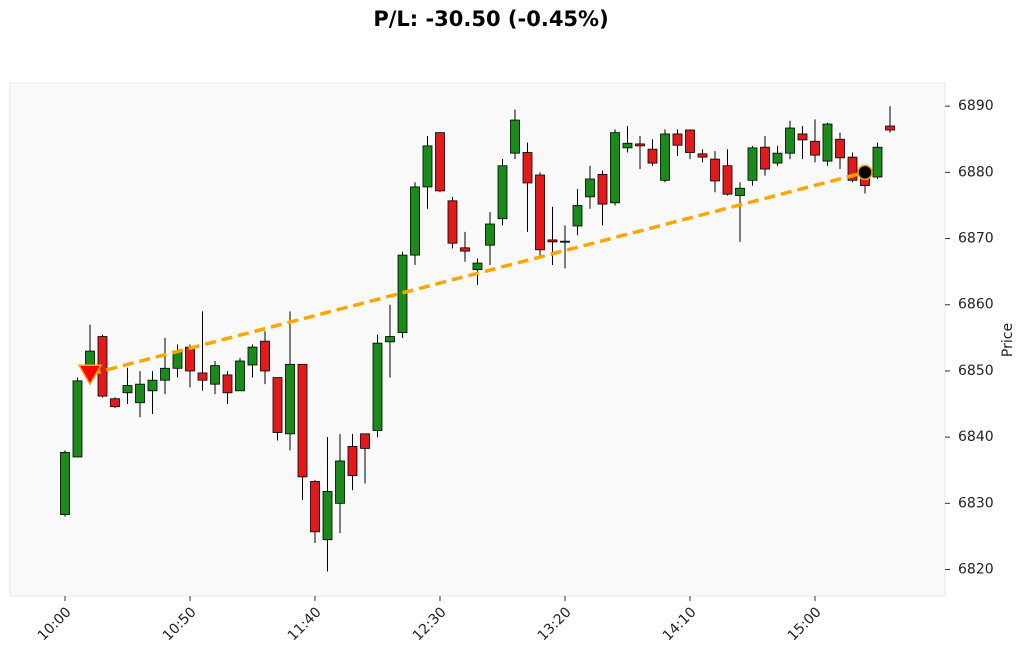 This screenshot has width=1024, height=660. What do you see at coordinates (865, 172) in the screenshot?
I see `exit-marker` at bounding box center [865, 172].